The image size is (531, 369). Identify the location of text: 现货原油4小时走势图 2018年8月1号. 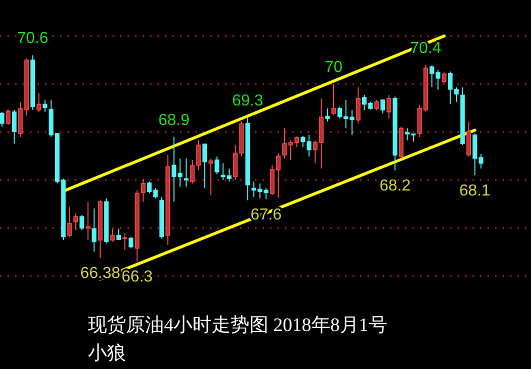
(238, 325).